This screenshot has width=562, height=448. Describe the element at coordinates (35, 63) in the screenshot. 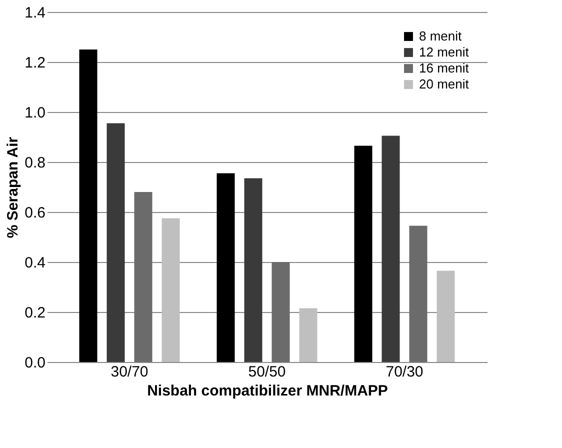

I see `y-tick-label: 1.2` at that location.